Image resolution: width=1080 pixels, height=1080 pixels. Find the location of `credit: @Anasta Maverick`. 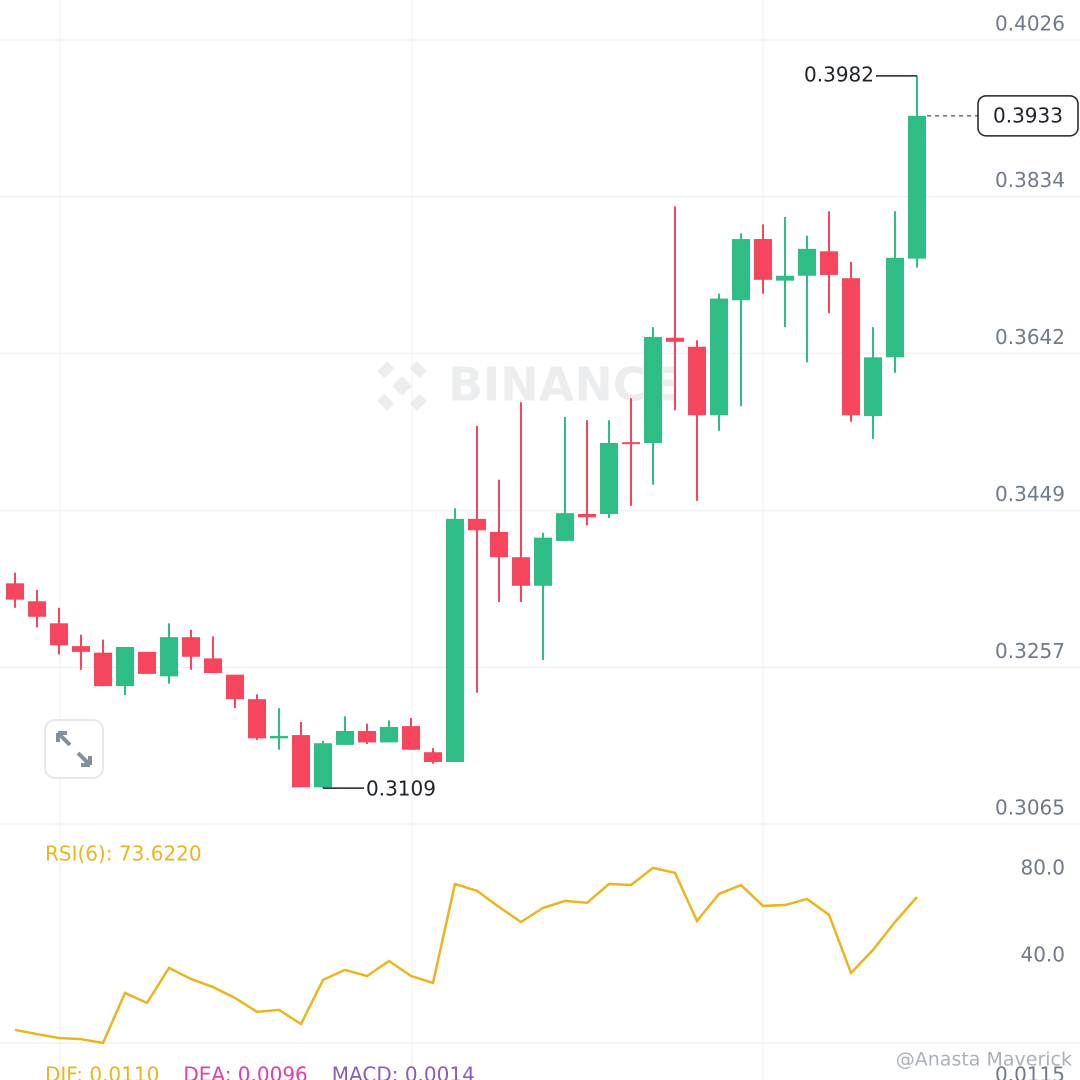

credit: @Anasta Maverick is located at coordinates (984, 1060).